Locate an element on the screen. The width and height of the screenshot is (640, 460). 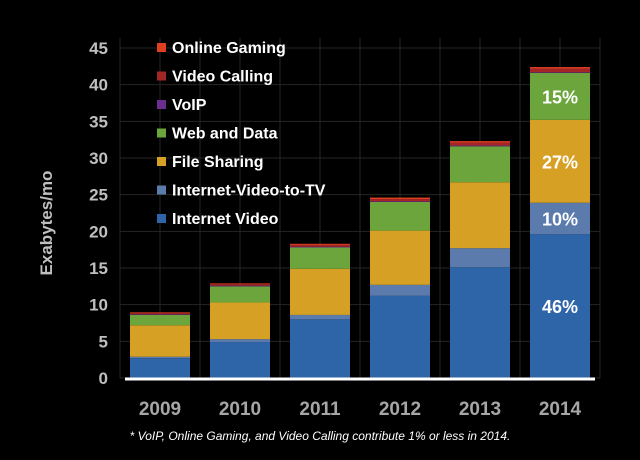
x-tick-label: 2011 is located at coordinates (320, 409).